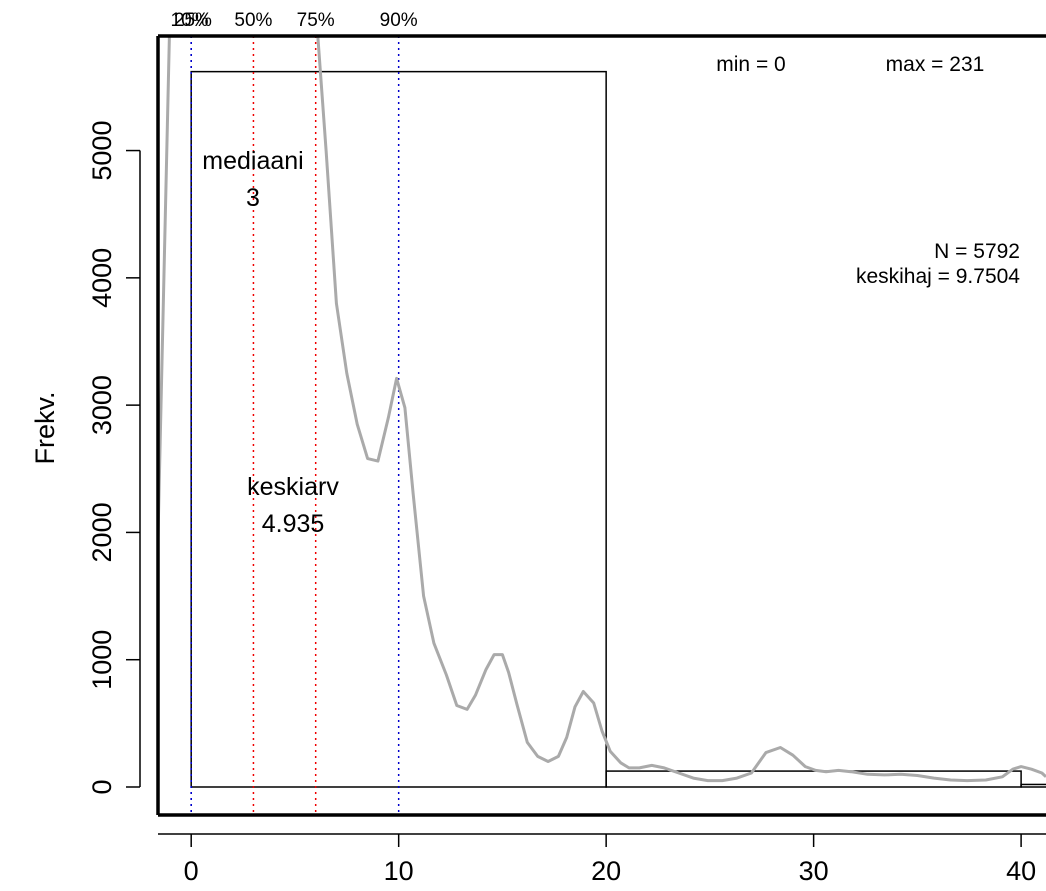 The height and width of the screenshot is (891, 1046). Describe the element at coordinates (252, 161) in the screenshot. I see `median-label: mediaani` at that location.